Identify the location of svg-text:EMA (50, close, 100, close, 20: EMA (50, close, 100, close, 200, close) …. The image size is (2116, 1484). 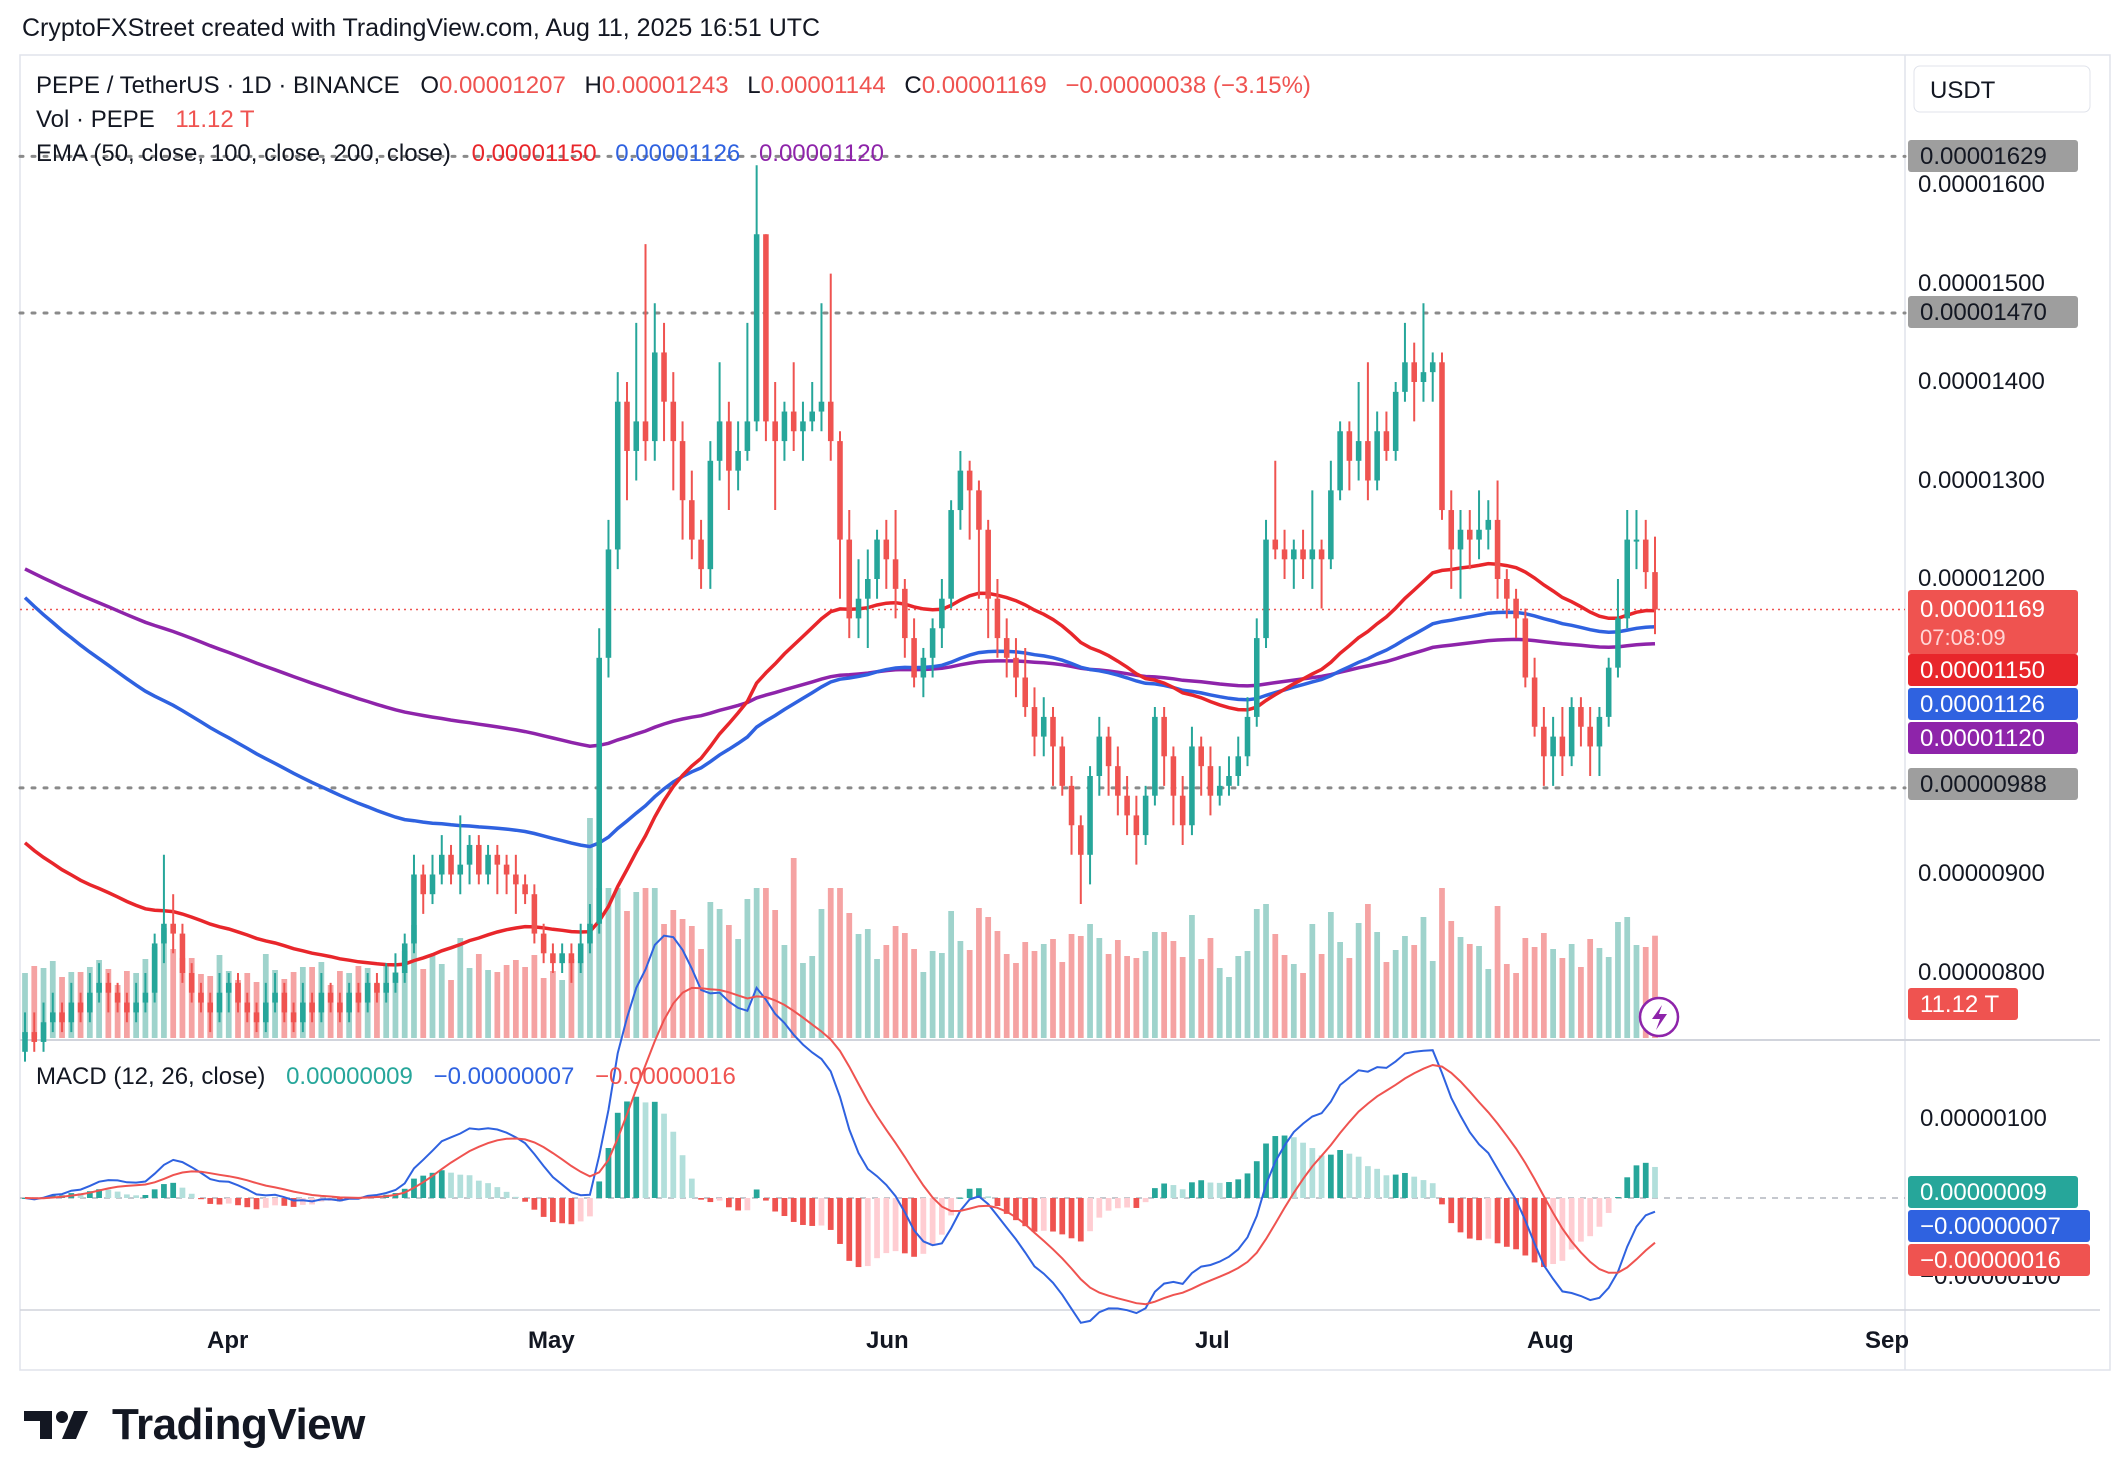
(460, 153).